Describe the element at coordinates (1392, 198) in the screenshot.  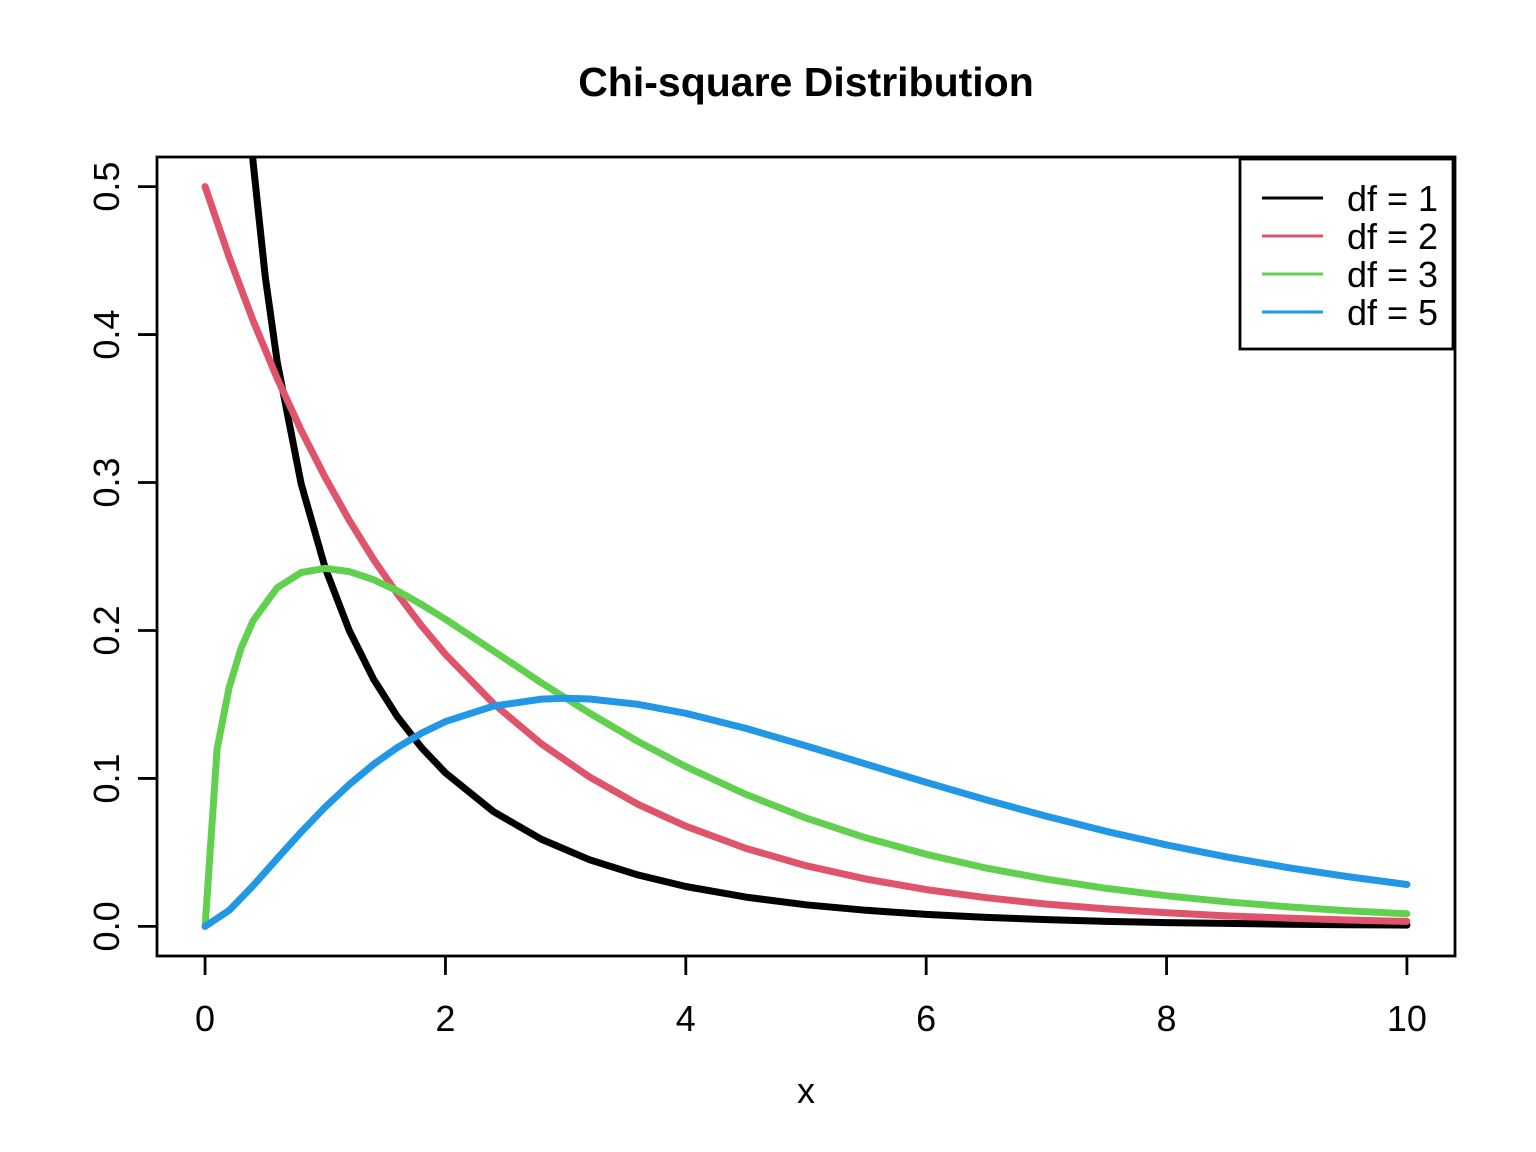
I see `legend-label-df-1: df = 1` at that location.